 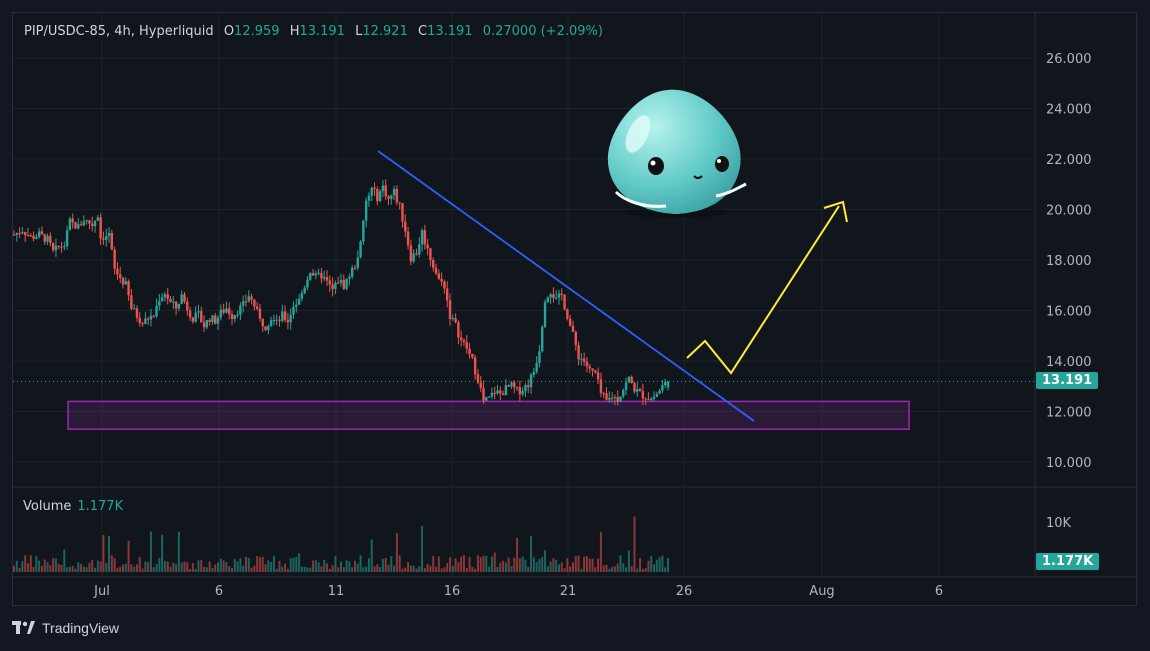 What do you see at coordinates (341, 544) in the screenshot?
I see `volume-bars` at bounding box center [341, 544].